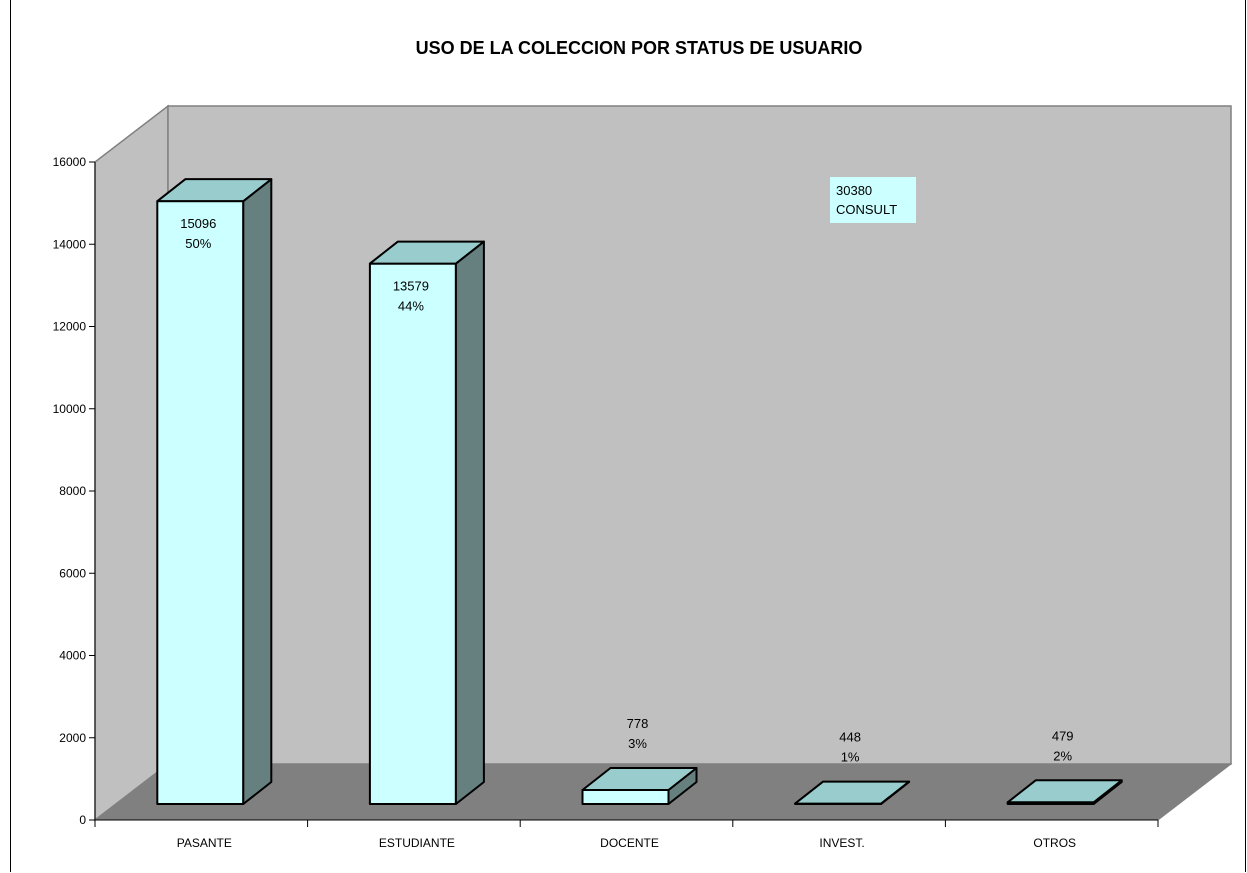  I want to click on x-category-label: DOCENTE, so click(629, 843).